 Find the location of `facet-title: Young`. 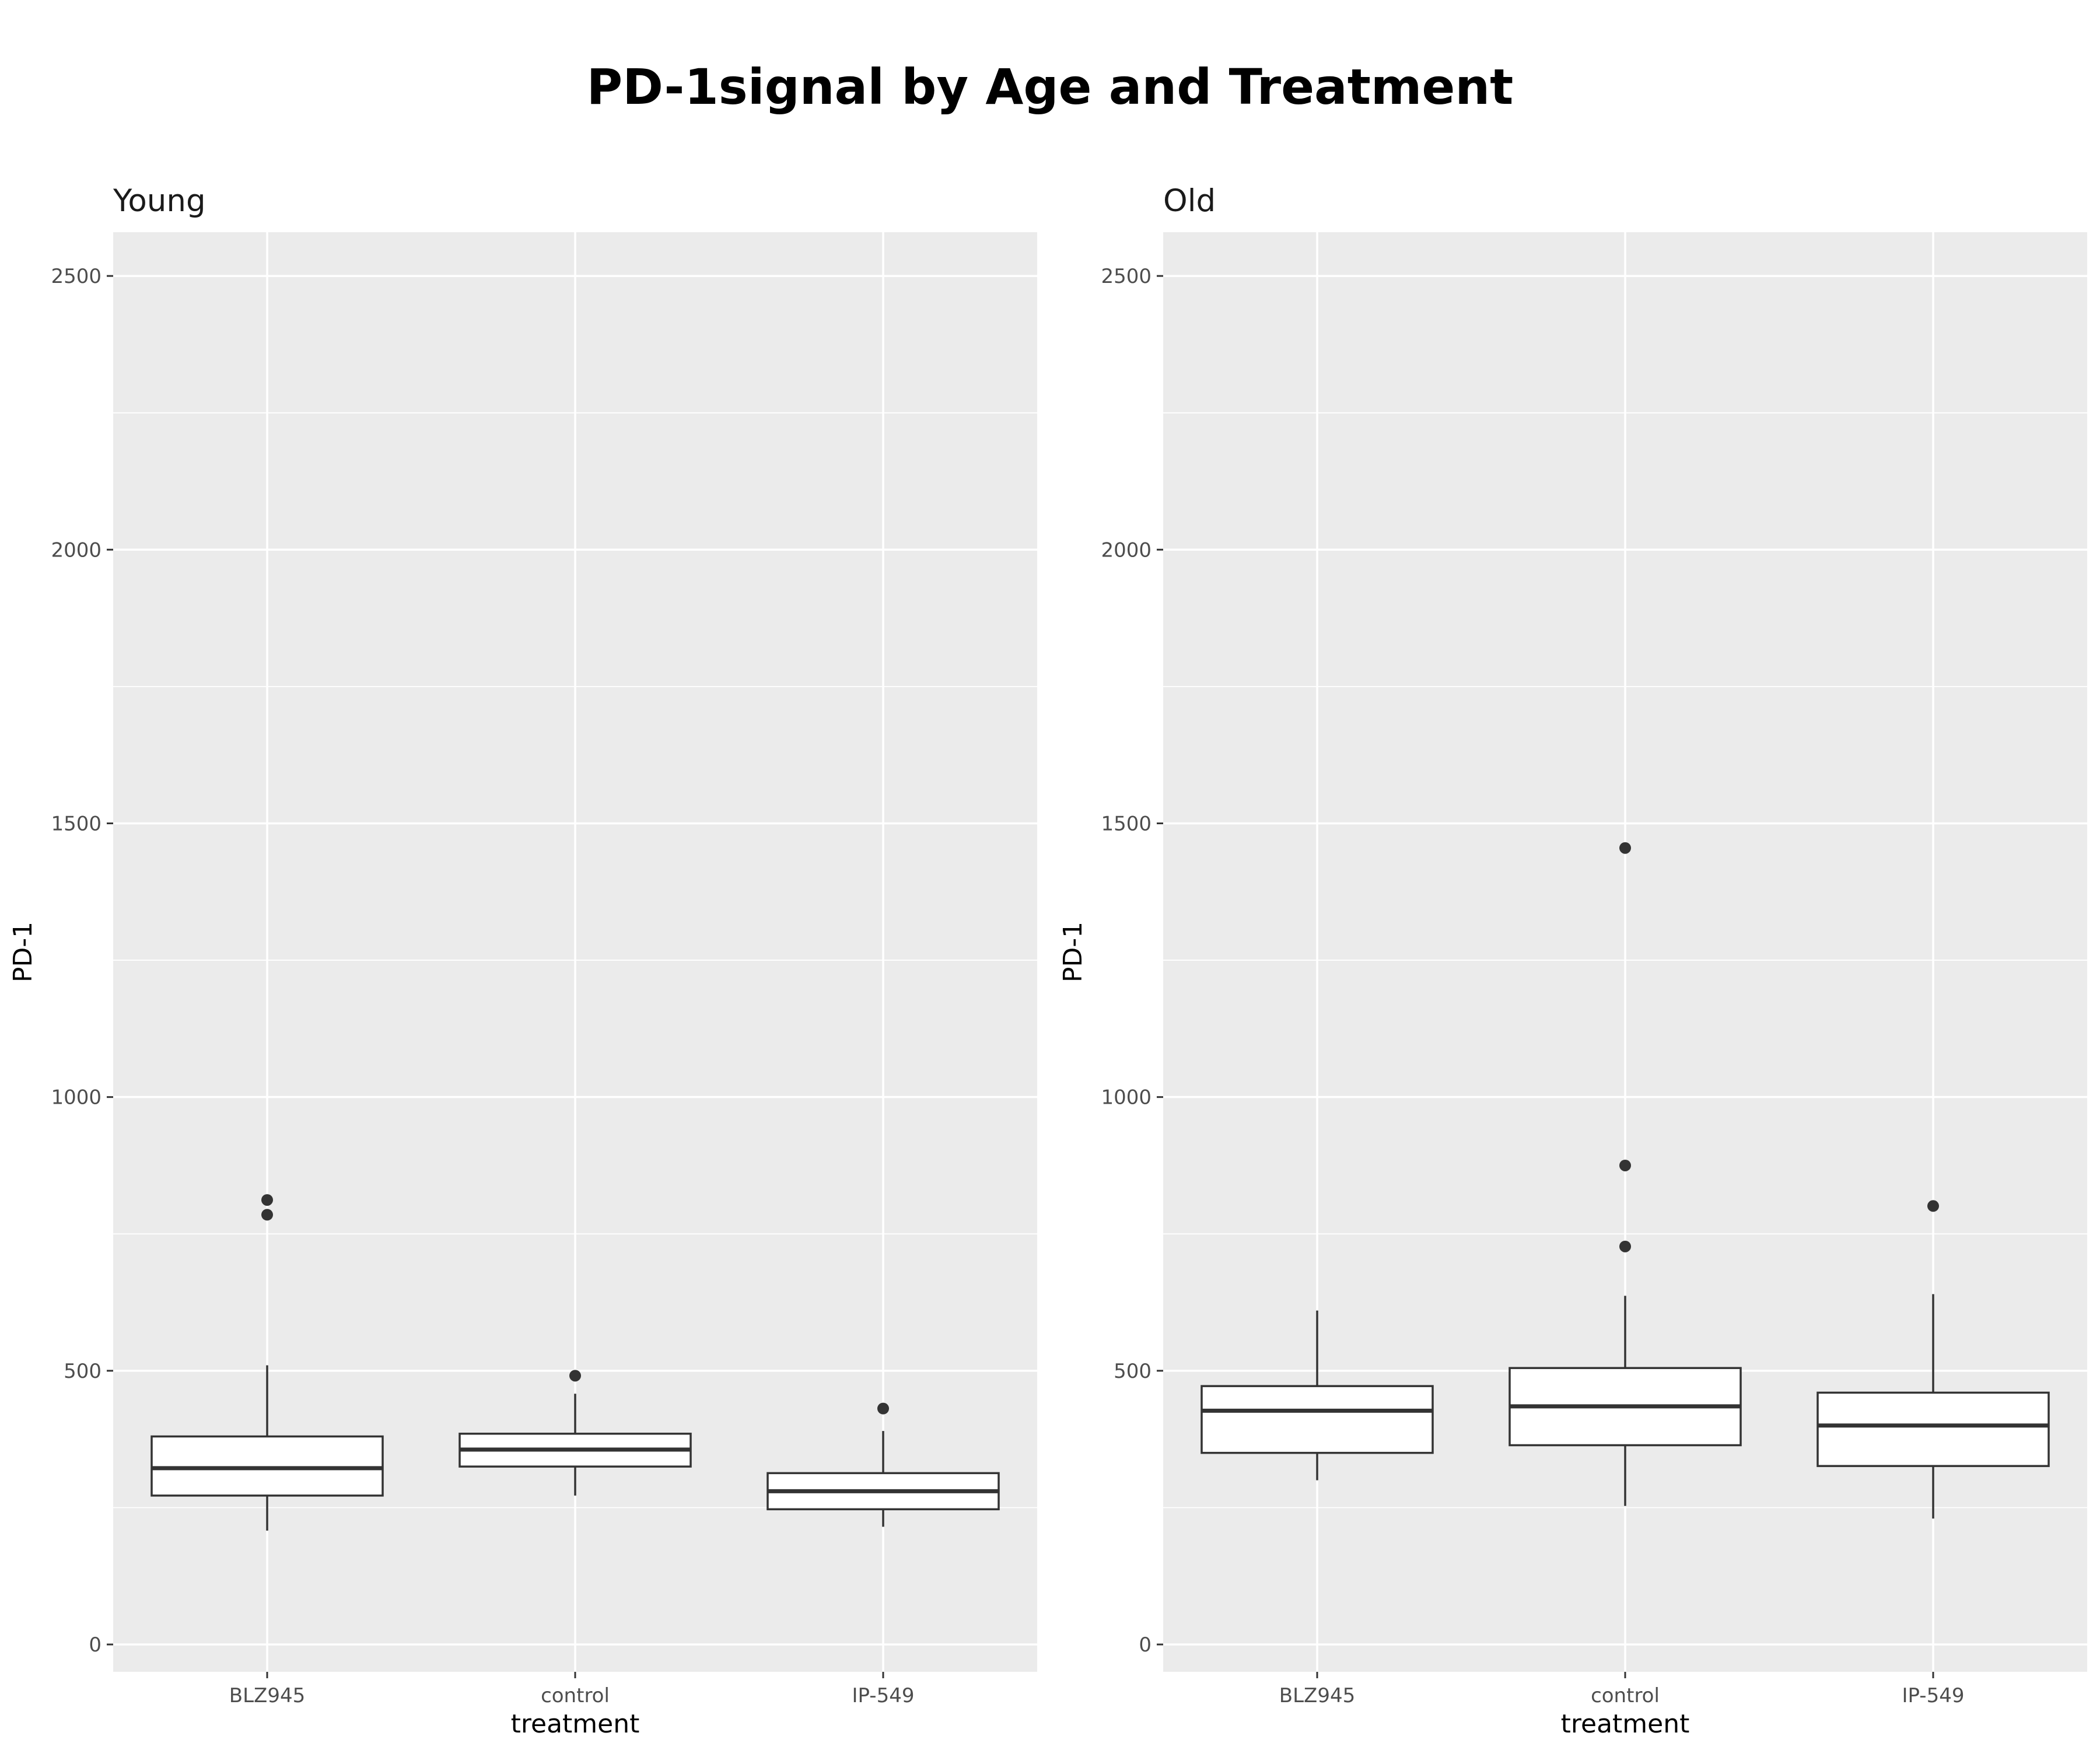

facet-title: Young is located at coordinates (159, 201).